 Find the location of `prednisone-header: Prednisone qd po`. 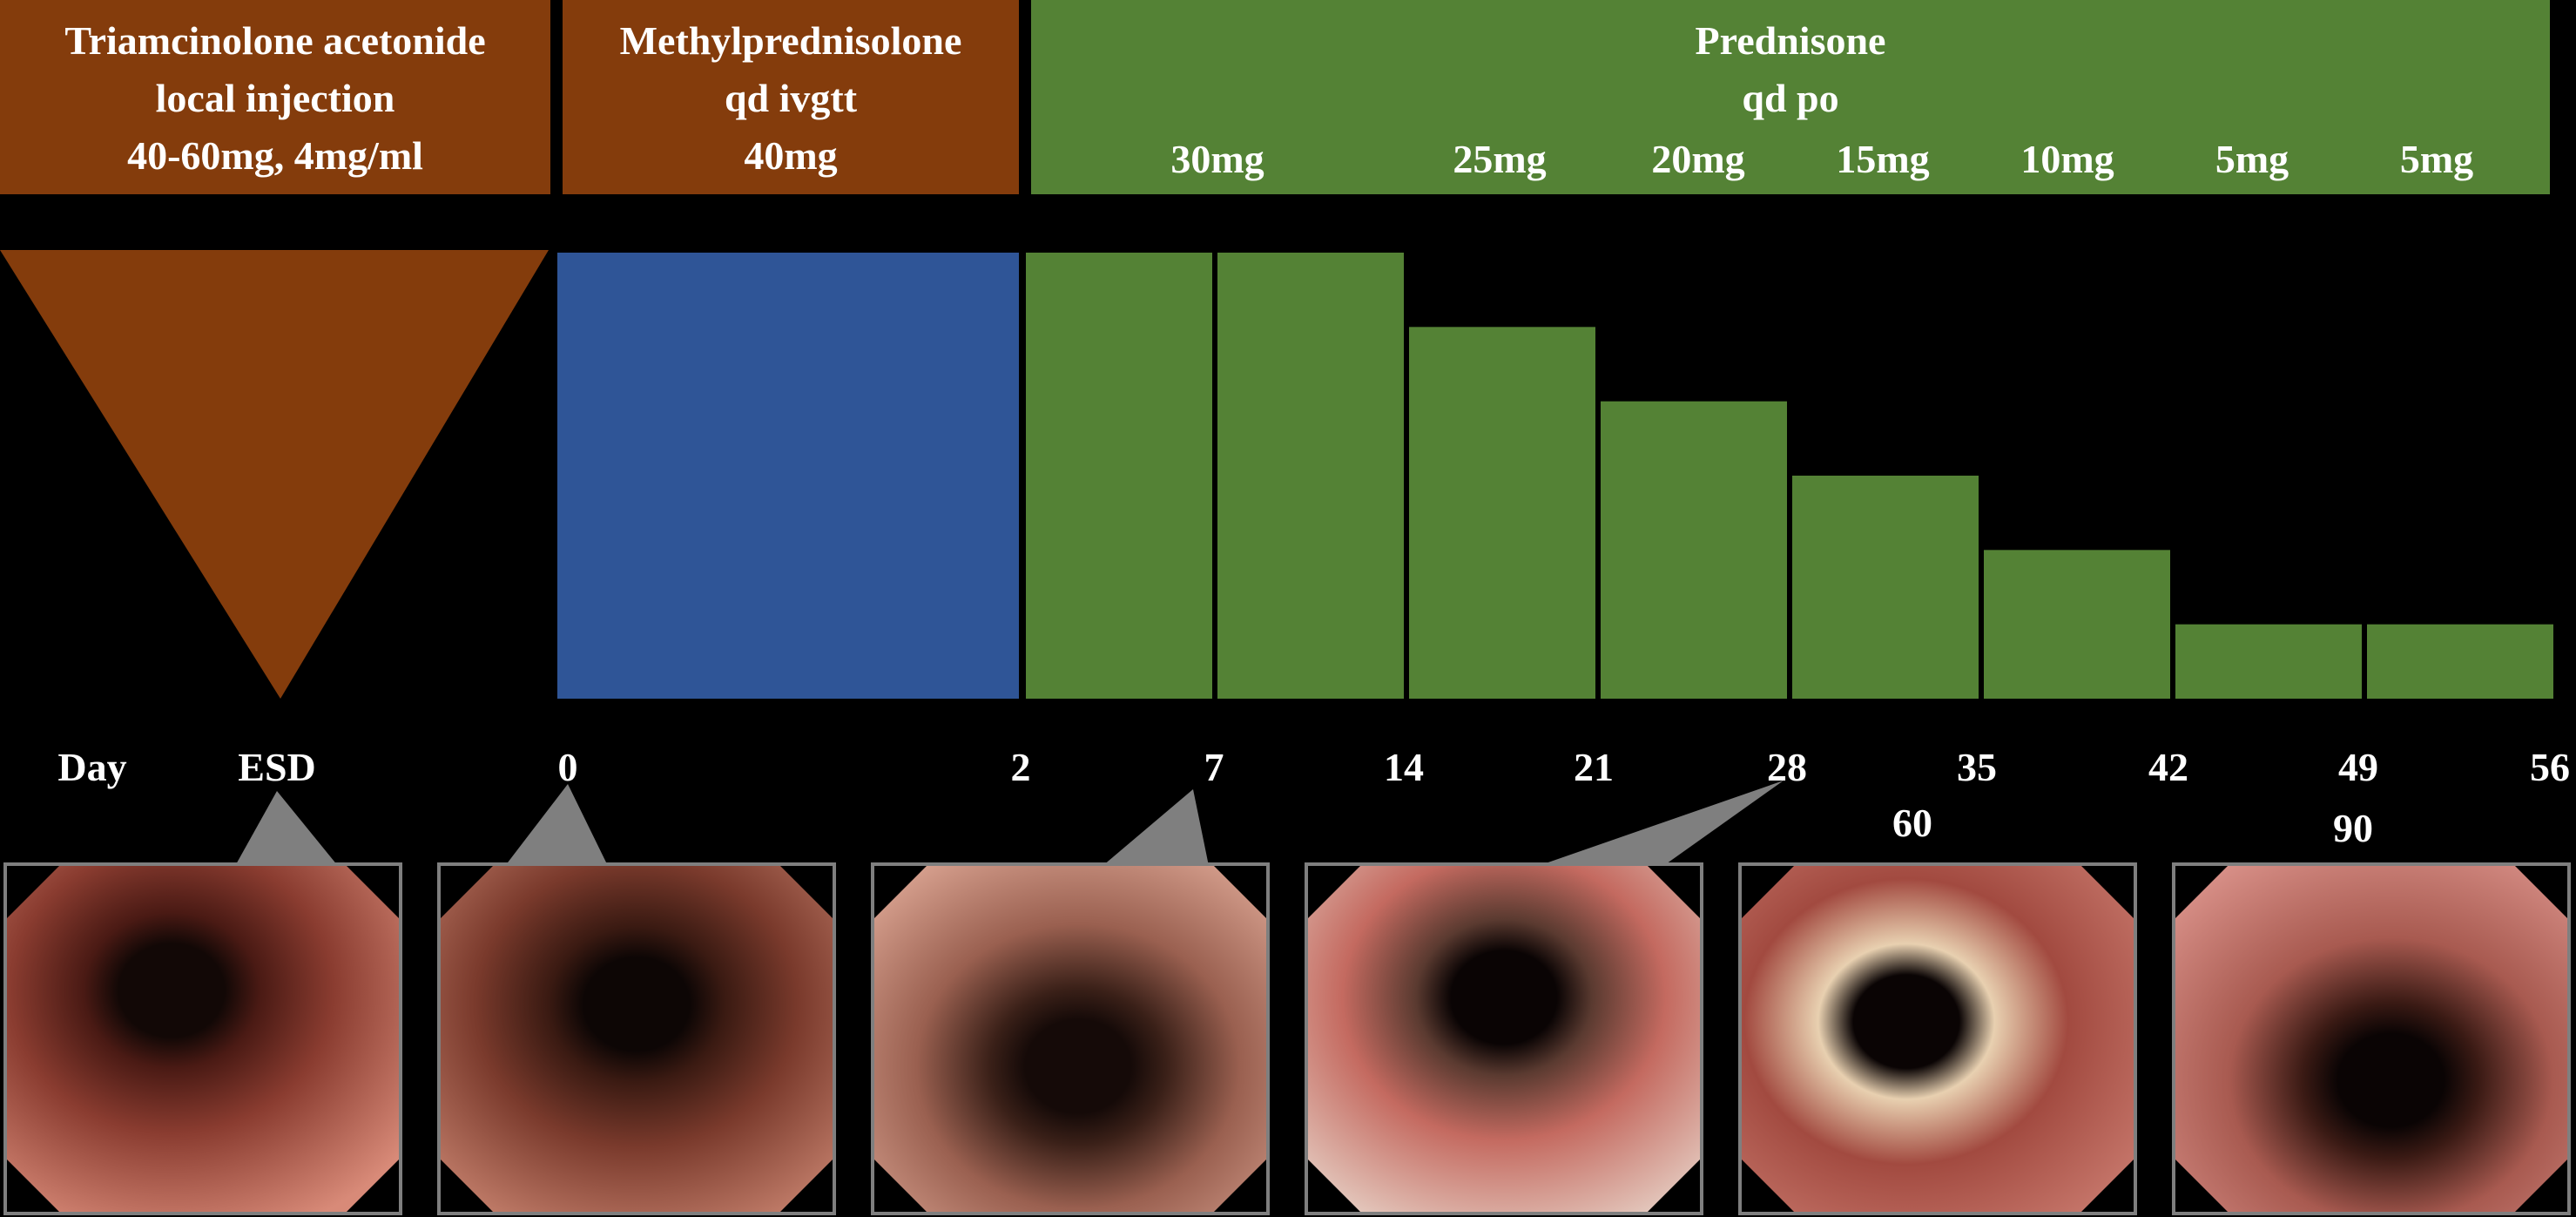

prednisone-header: Prednisone qd po is located at coordinates (1791, 97).